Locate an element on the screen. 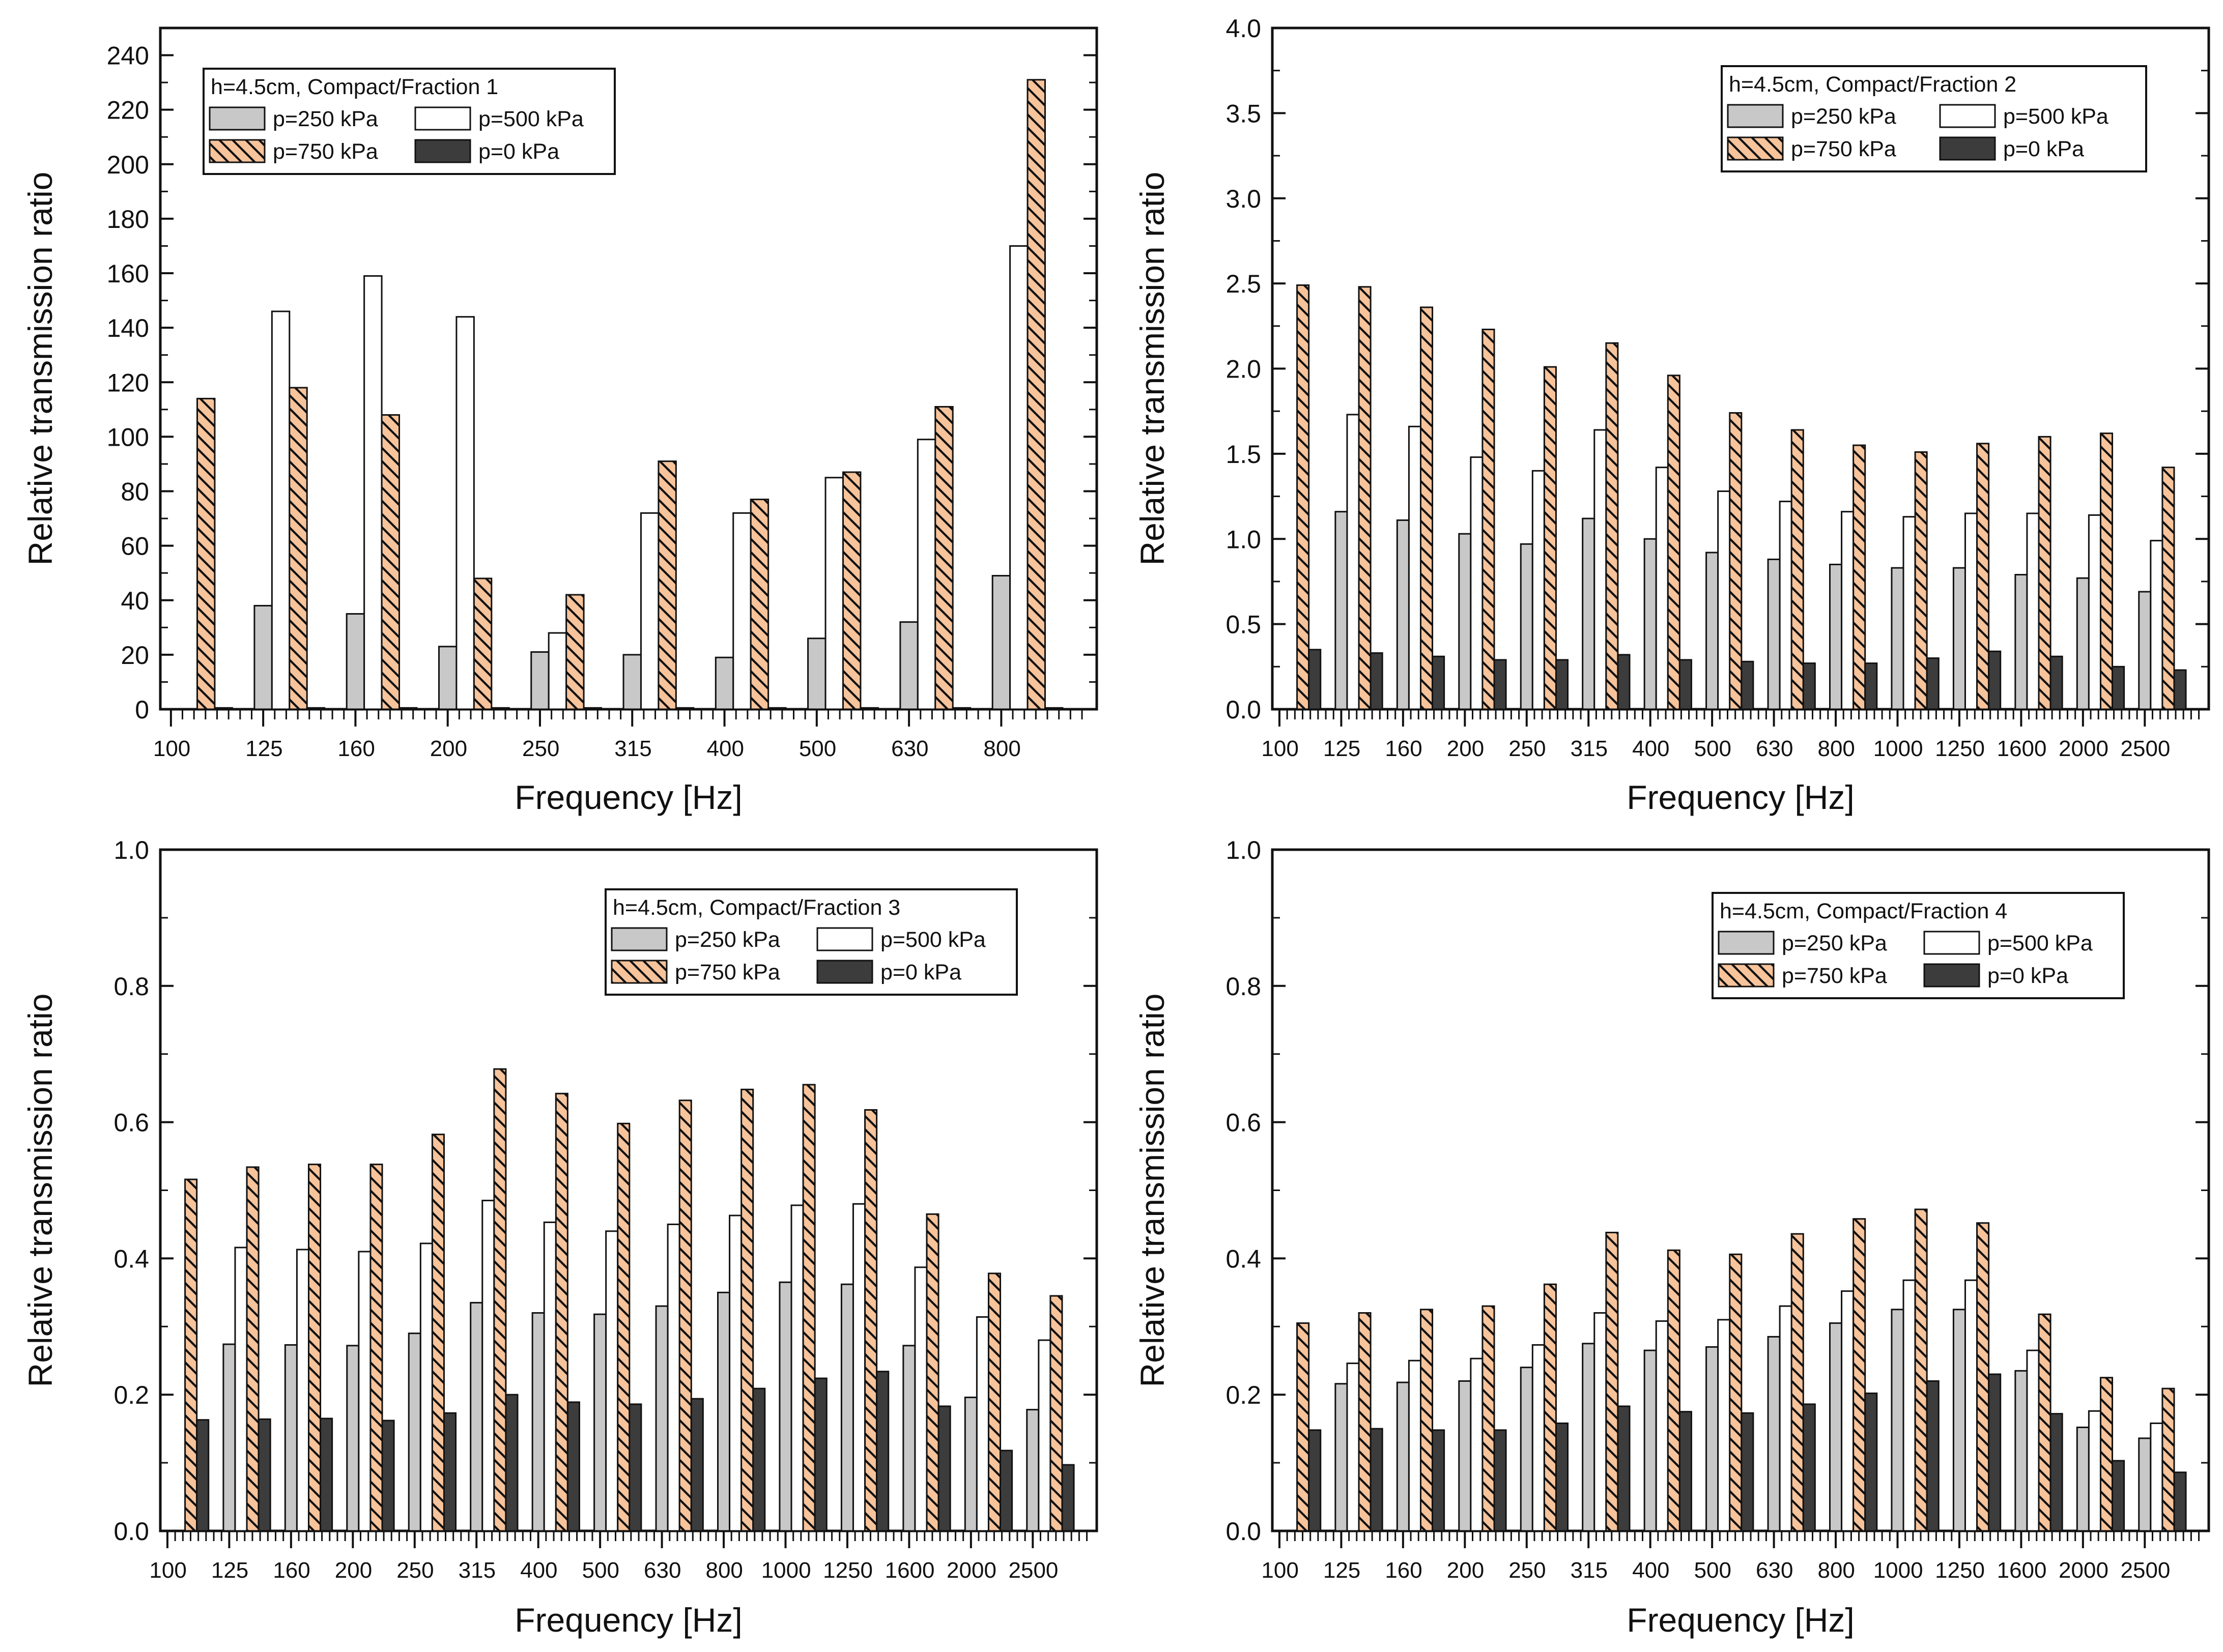  x-tick-label: 2500 is located at coordinates (2146, 749).